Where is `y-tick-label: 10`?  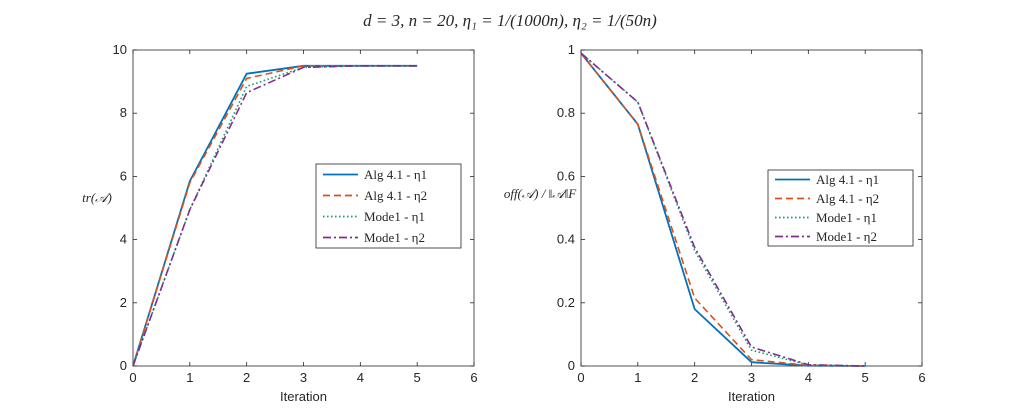
y-tick-label: 10 is located at coordinates (120, 49).